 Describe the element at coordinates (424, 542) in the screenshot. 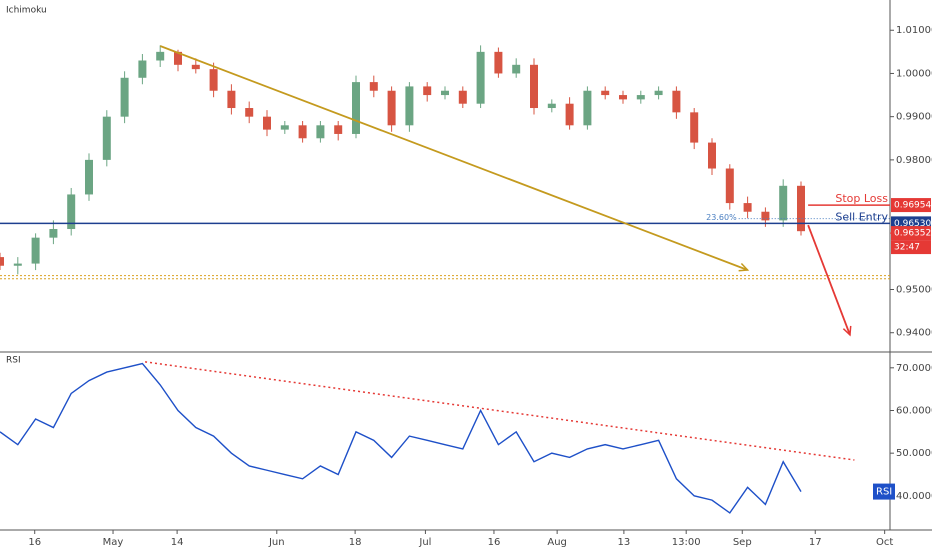

I see `x-tick-label: Jul` at that location.